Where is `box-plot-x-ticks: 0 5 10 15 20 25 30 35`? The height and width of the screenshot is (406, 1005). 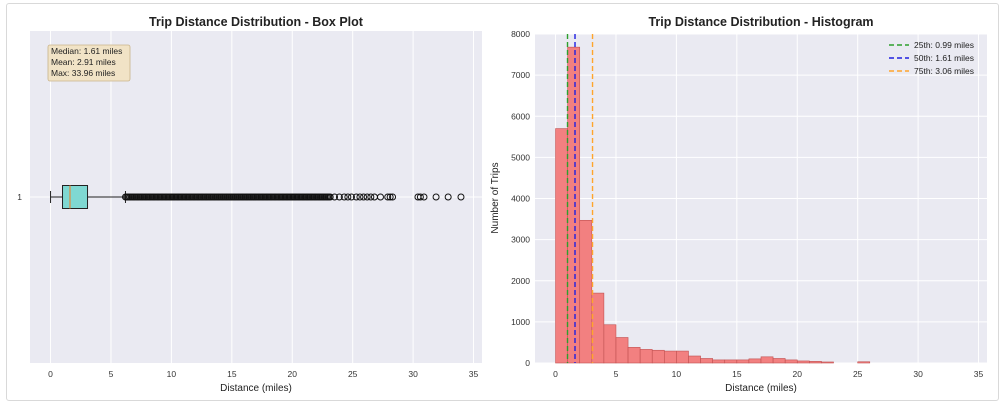 box-plot-x-ticks: 0 5 10 15 20 25 30 35 is located at coordinates (263, 374).